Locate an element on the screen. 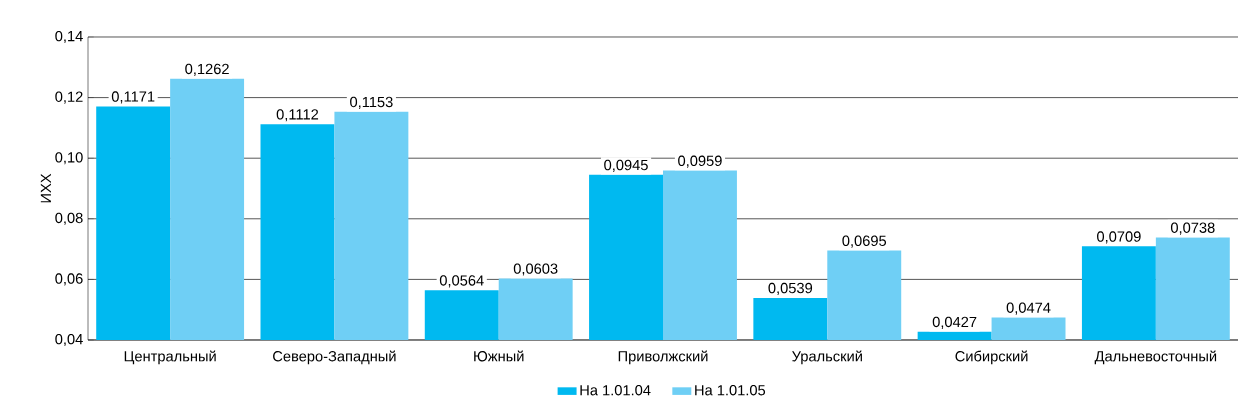 Image resolution: width=1260 pixels, height=407 pixels. data-label: 0,1171 is located at coordinates (133, 97).